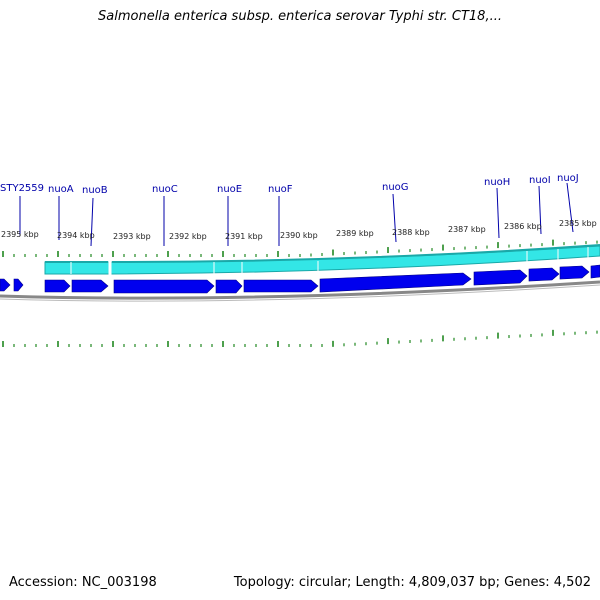 The width and height of the screenshot is (600, 600). Describe the element at coordinates (132, 236) in the screenshot. I see `position-label: 2393 kbp` at that location.